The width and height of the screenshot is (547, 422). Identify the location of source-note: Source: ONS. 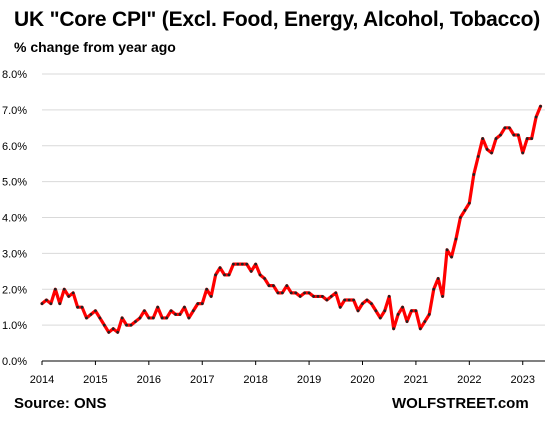
(60, 403).